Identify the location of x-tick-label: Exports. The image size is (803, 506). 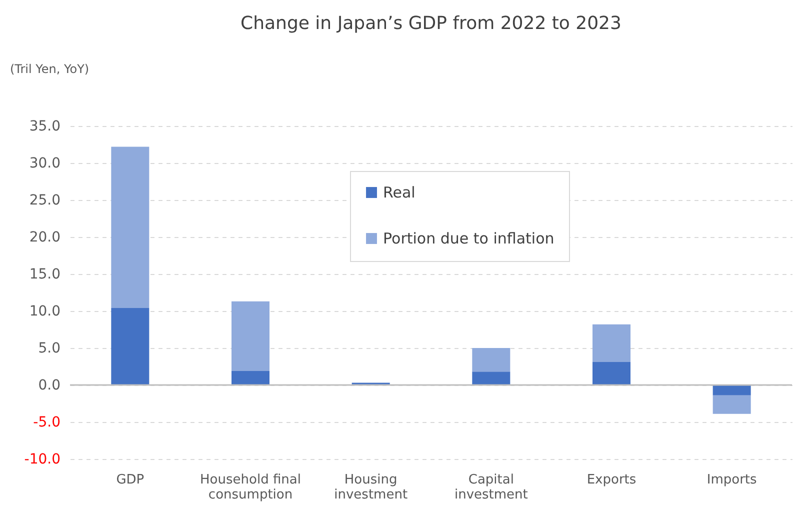
(611, 480).